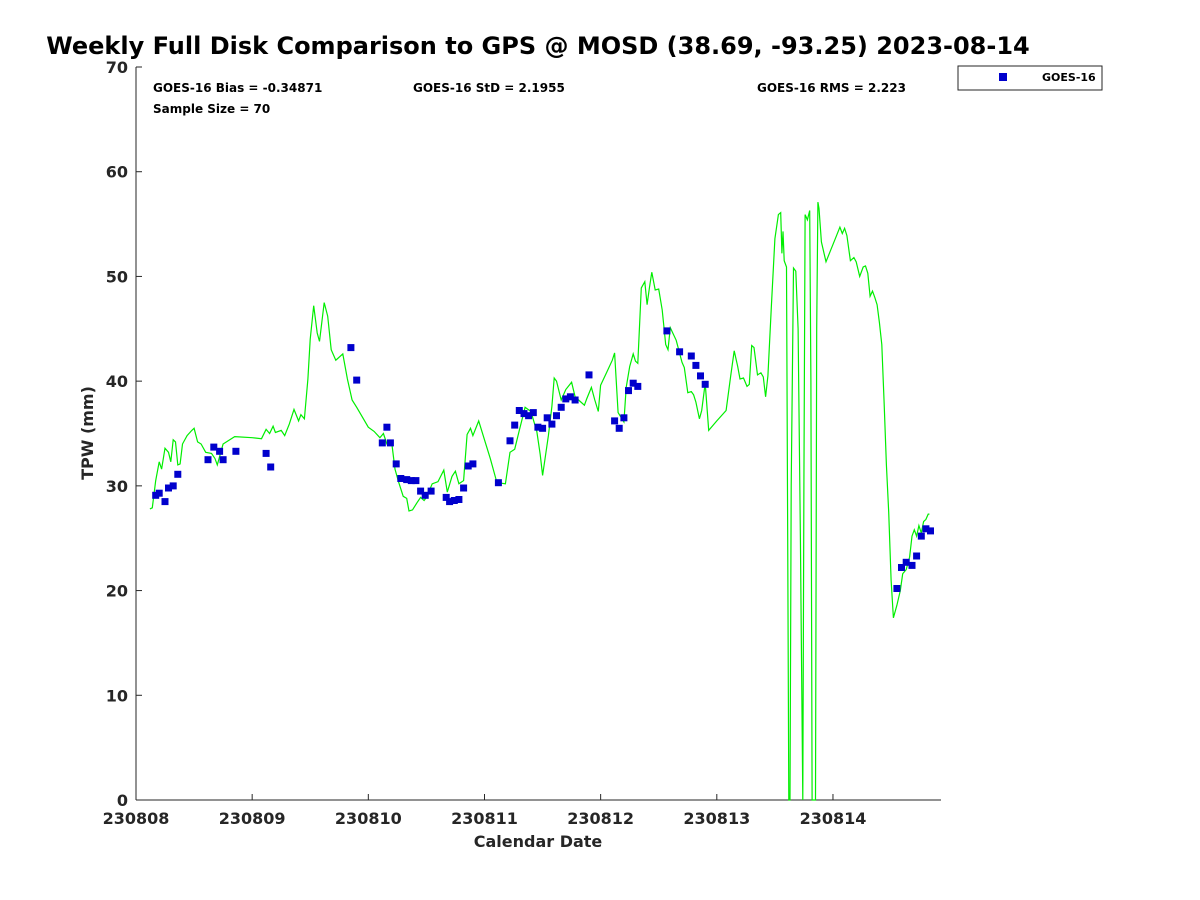 This screenshot has height=900, width=1200. Describe the element at coordinates (538, 841) in the screenshot. I see `x-axis-label: Calendar Date` at that location.